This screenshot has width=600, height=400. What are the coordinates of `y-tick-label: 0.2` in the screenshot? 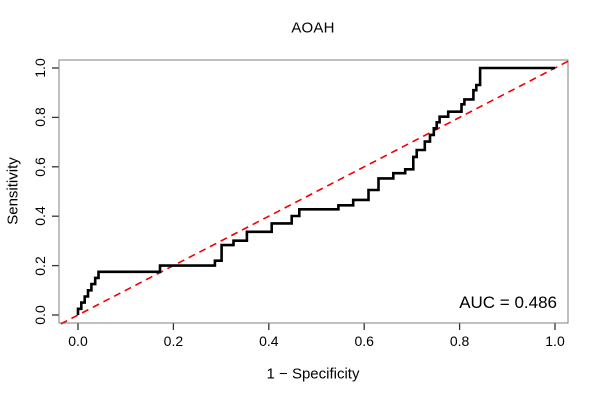 It's located at (40, 265).